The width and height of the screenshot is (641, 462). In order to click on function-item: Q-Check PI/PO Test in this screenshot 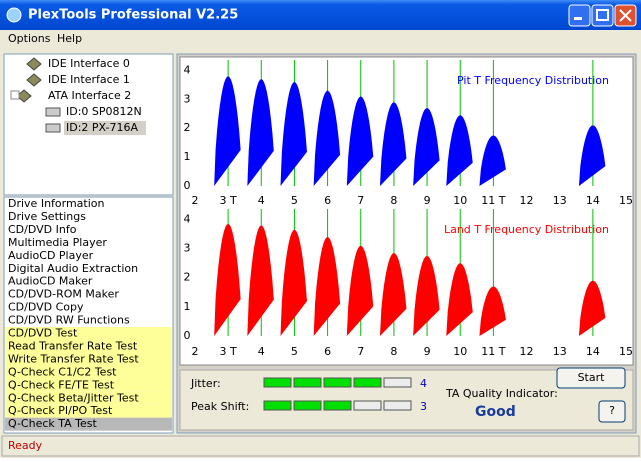, I will do `click(60, 410)`.